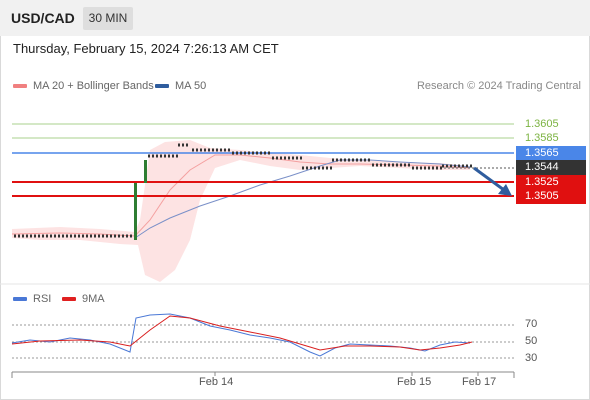  I want to click on rsi-level-70: 70, so click(531, 324).